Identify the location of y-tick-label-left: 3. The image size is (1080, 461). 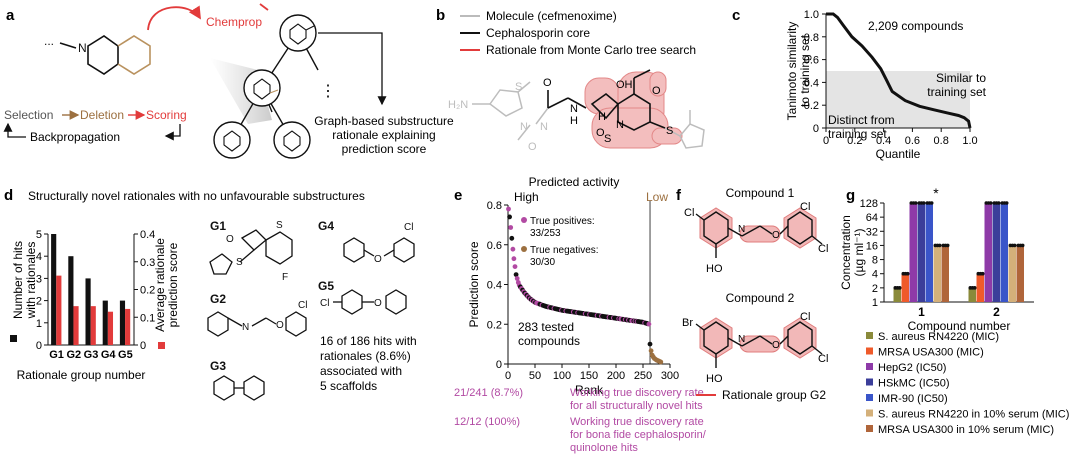
(39, 279).